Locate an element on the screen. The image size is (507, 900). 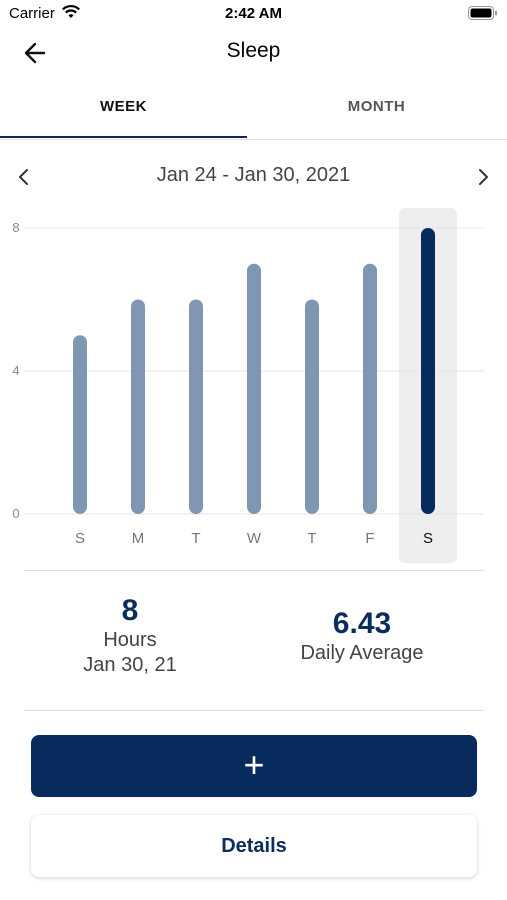
next-week-button is located at coordinates (483, 177).